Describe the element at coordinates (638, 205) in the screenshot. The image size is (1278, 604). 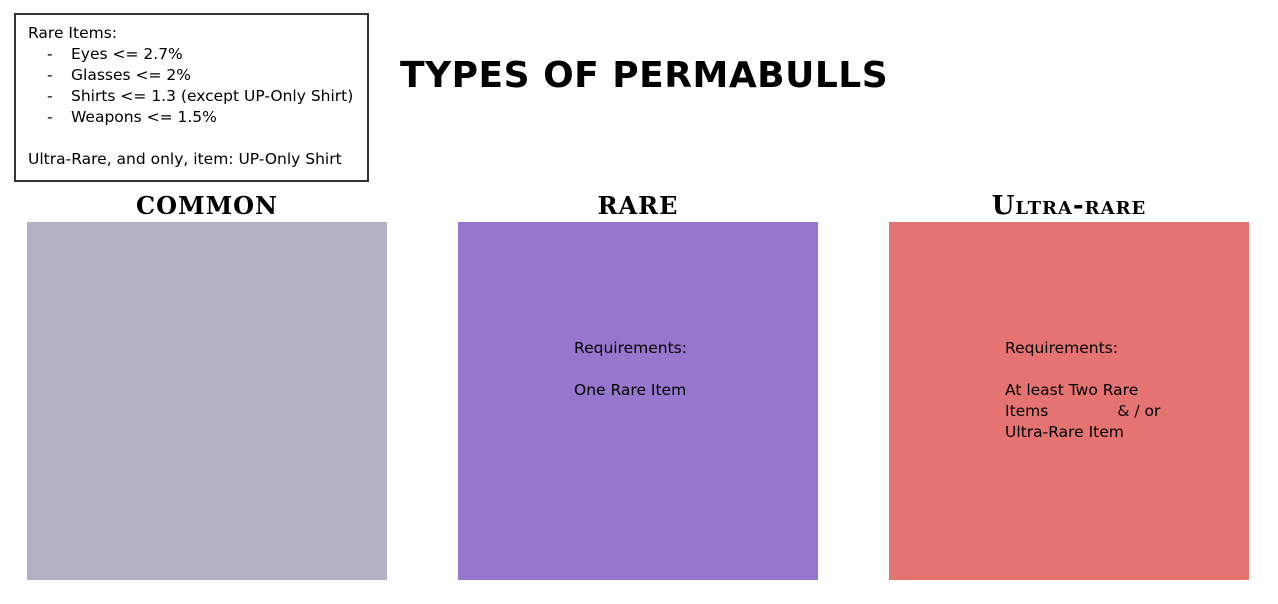
I see `tier-title: RARE` at that location.